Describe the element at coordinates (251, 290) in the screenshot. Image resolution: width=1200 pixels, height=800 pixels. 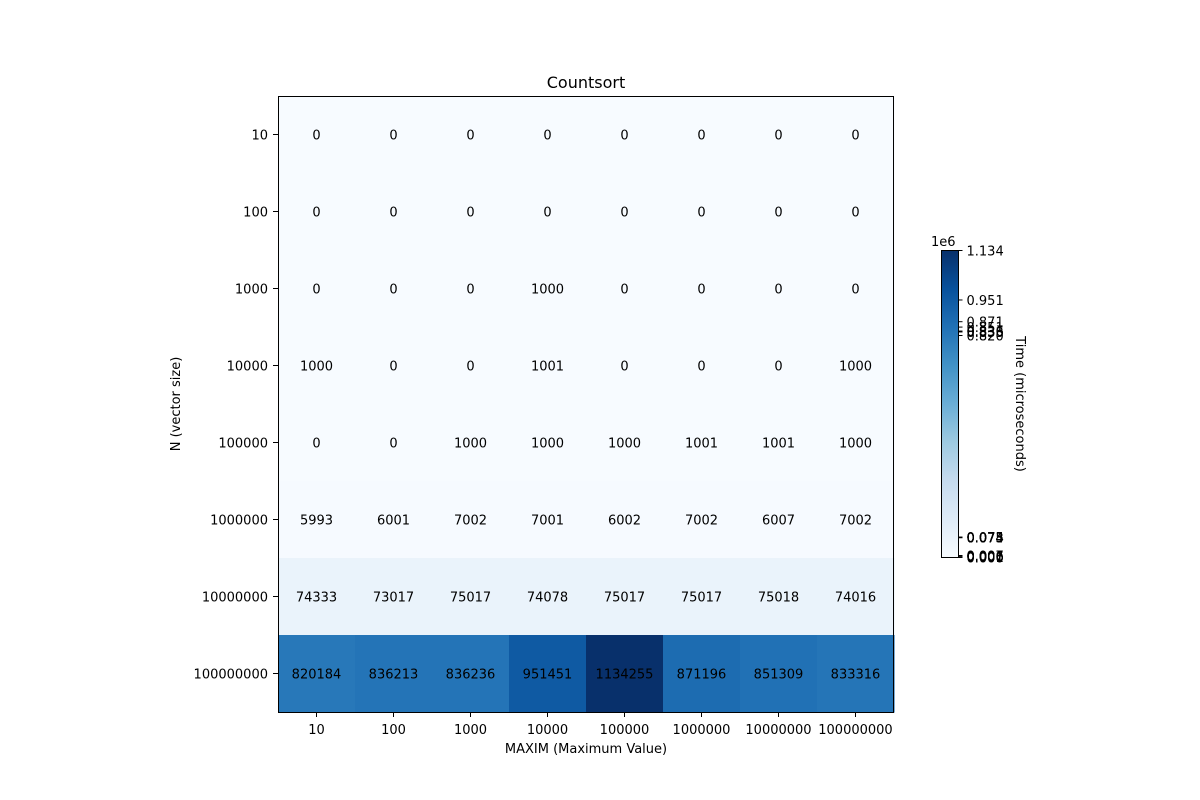
I see `y-tick-label: 1000` at that location.